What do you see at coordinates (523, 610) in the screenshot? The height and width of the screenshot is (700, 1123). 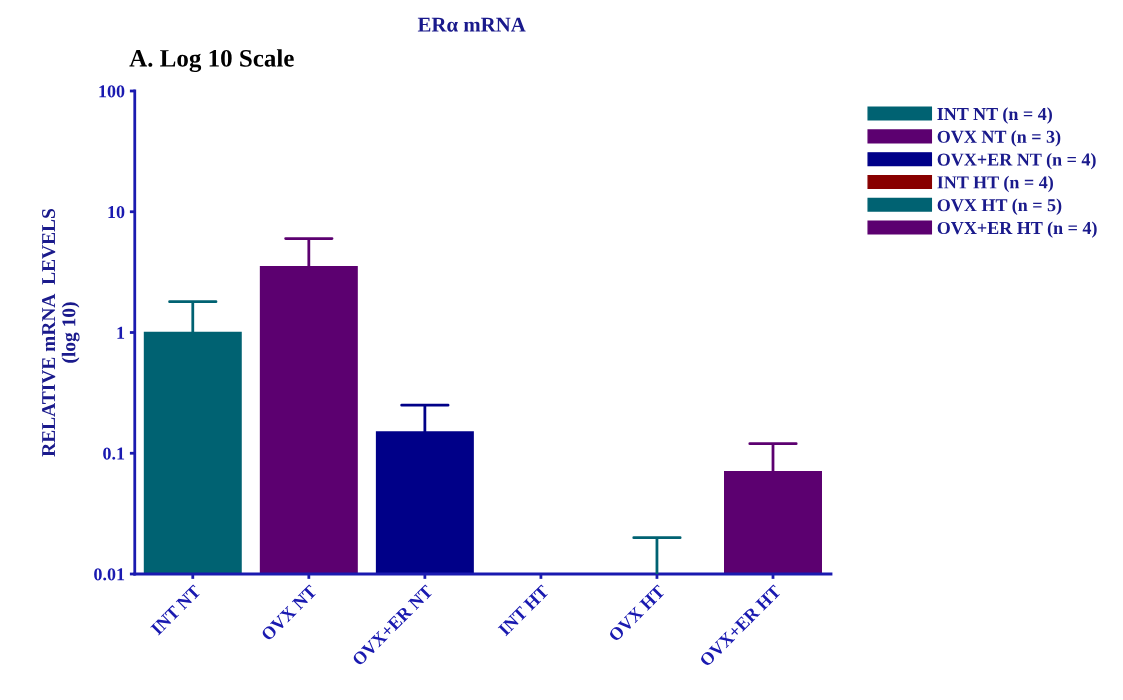 I see `x-tick-label: INT HT` at bounding box center [523, 610].